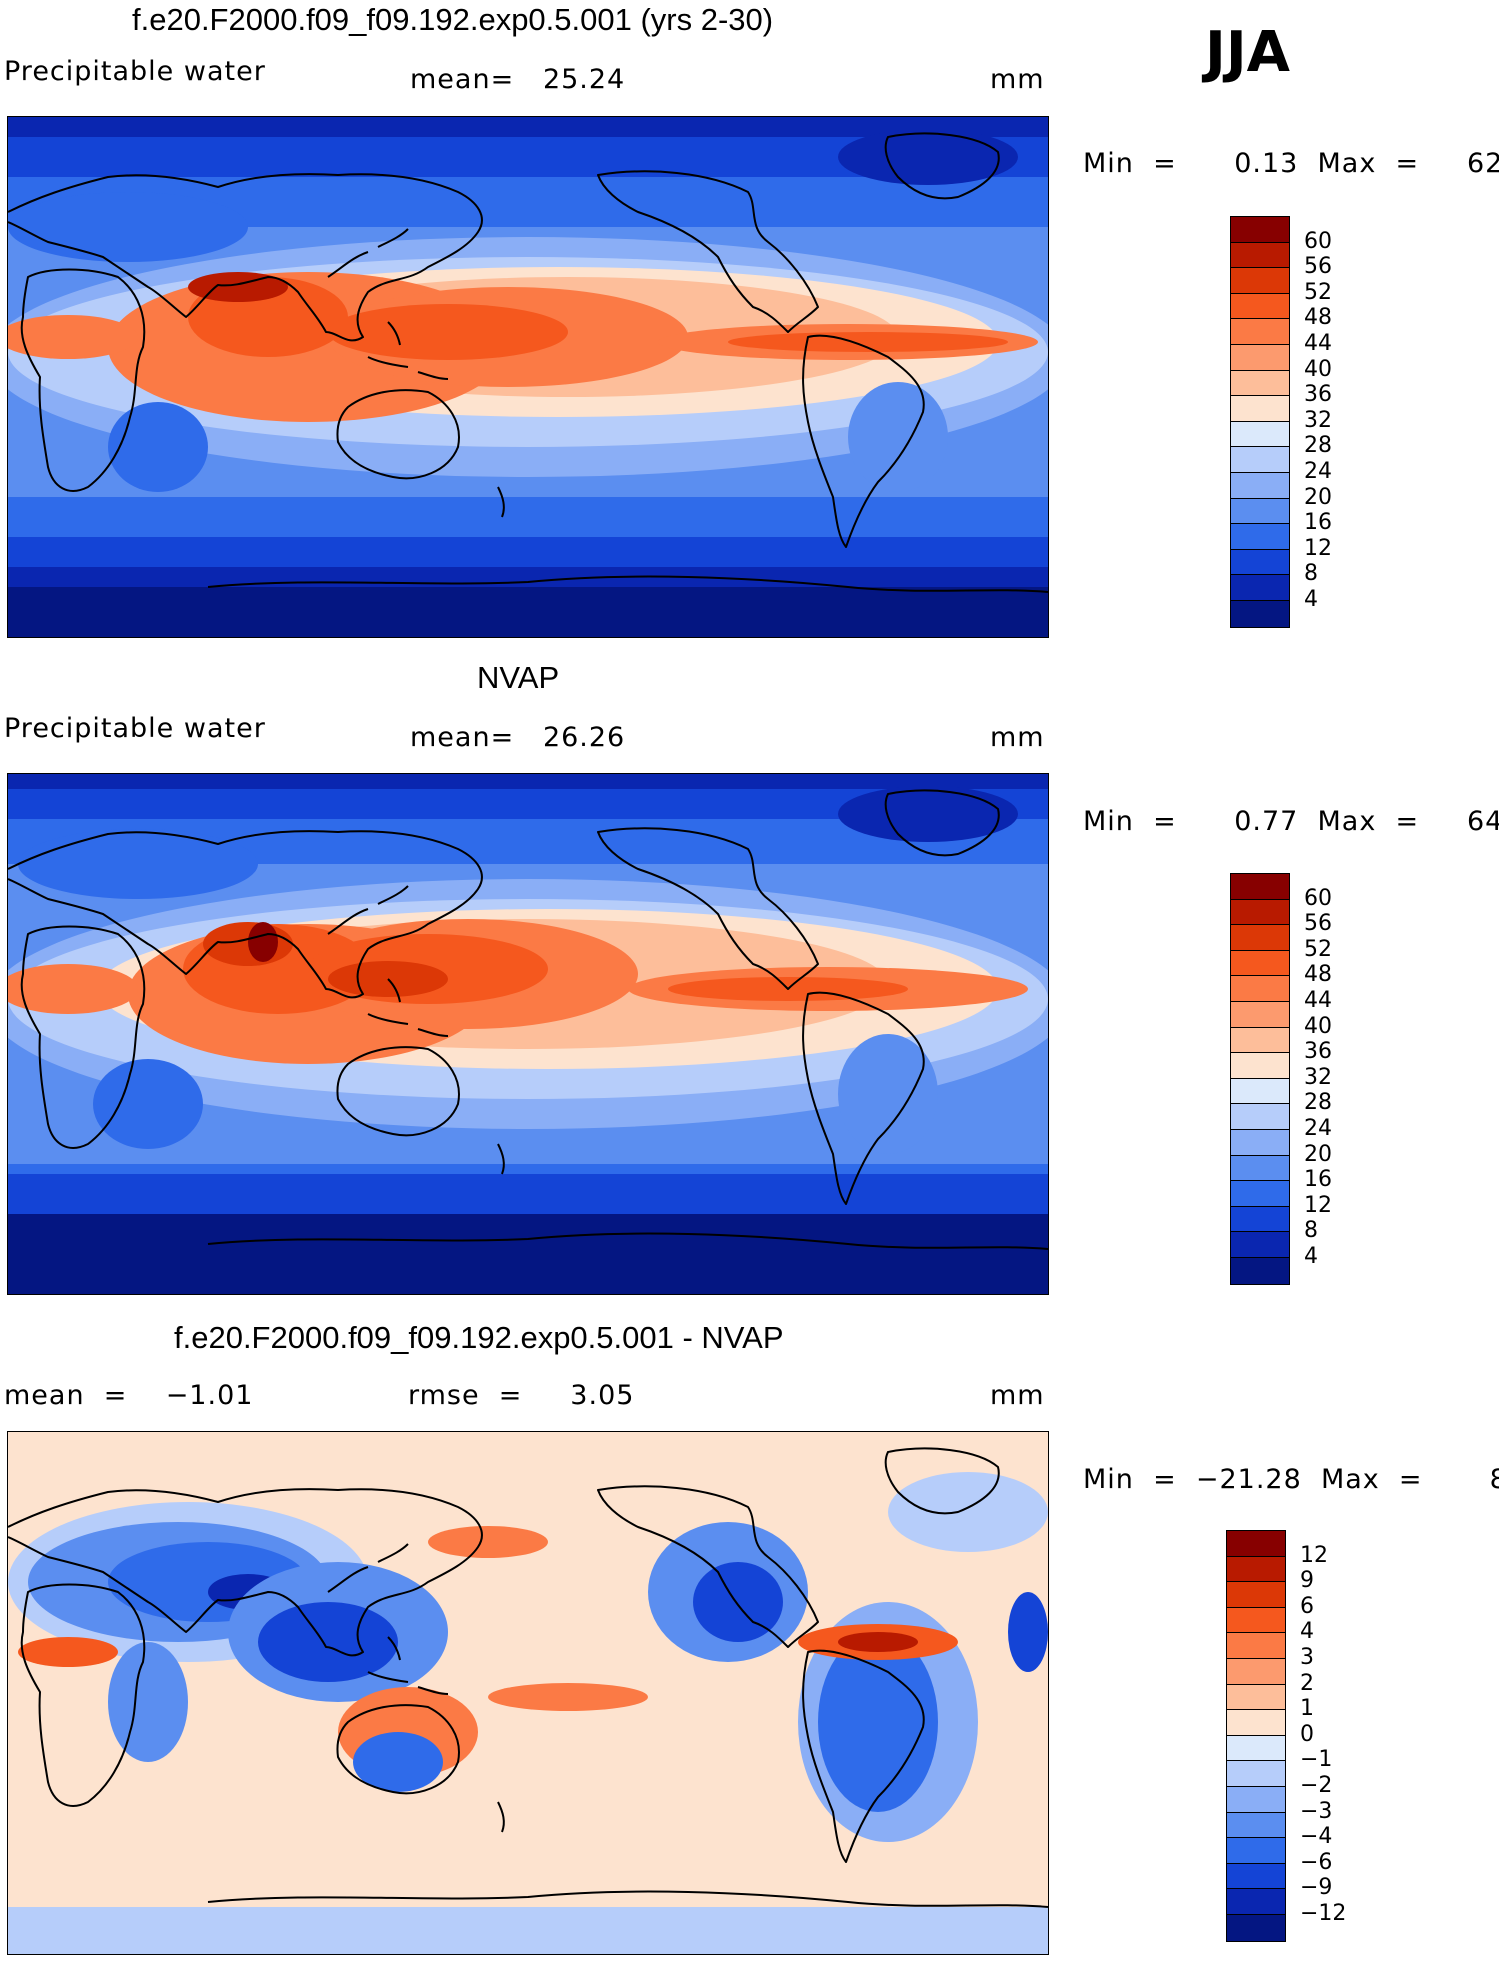  Describe the element at coordinates (1323, 1913) in the screenshot. I see `colorbar-label: −12` at that location.